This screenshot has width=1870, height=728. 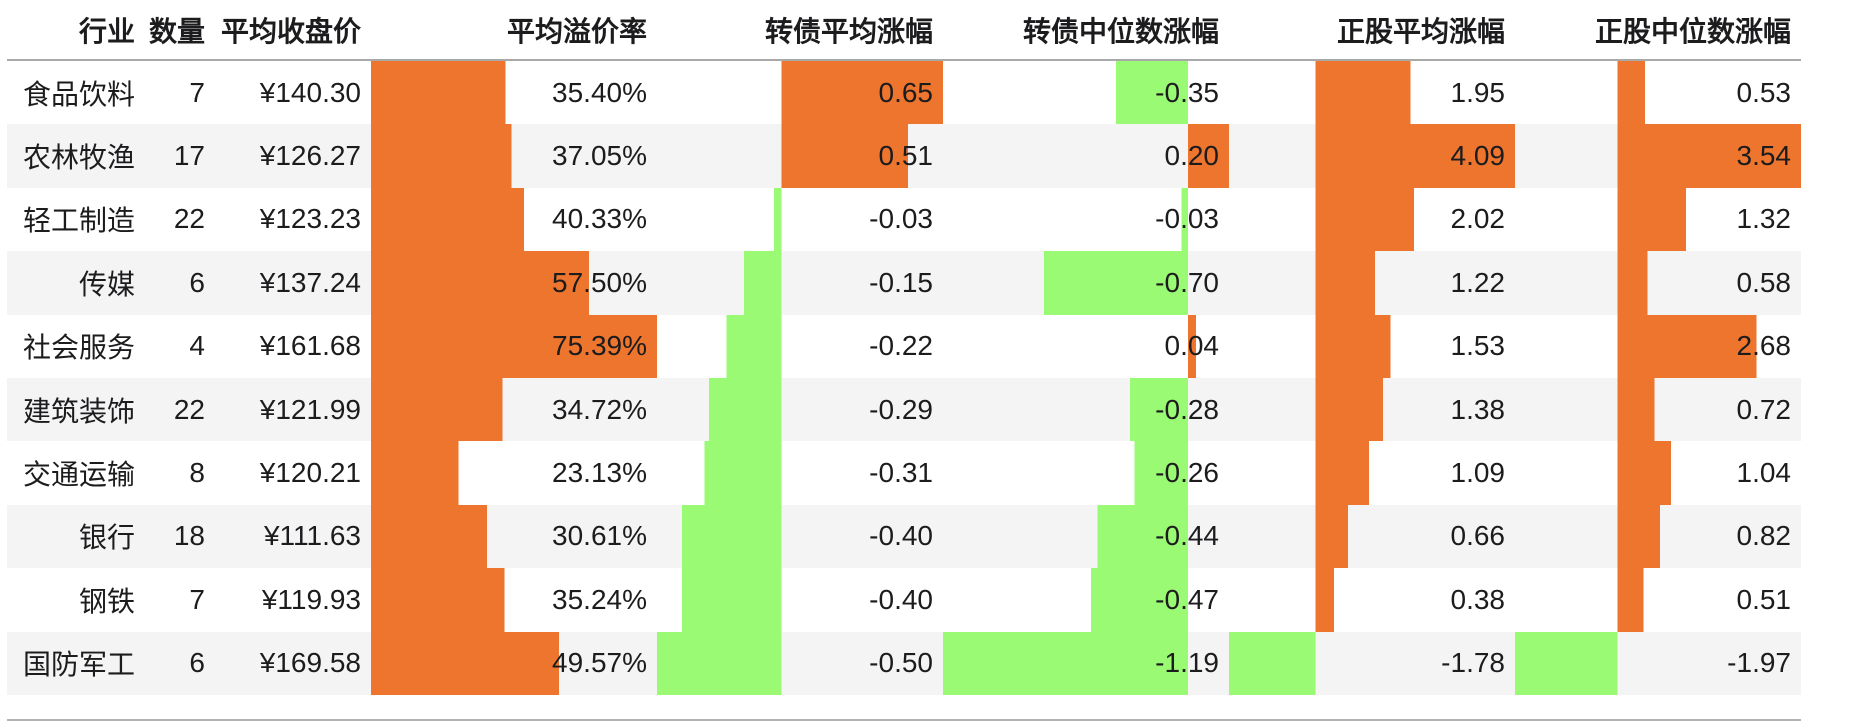 I want to click on cell-avg_close: ¥120.21, so click(x=293, y=473).